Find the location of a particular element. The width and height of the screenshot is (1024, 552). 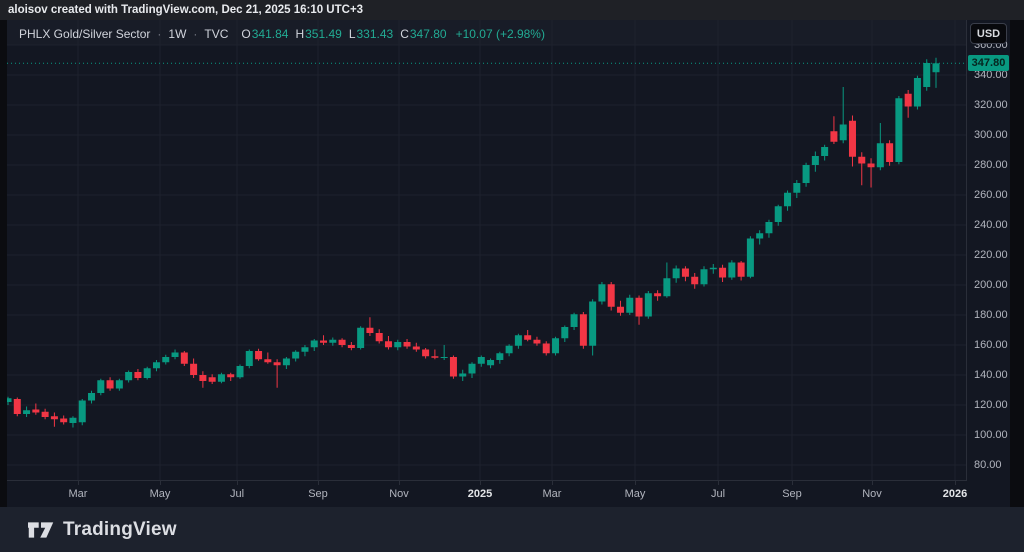

price-axis-label: 240.00 is located at coordinates (991, 225).